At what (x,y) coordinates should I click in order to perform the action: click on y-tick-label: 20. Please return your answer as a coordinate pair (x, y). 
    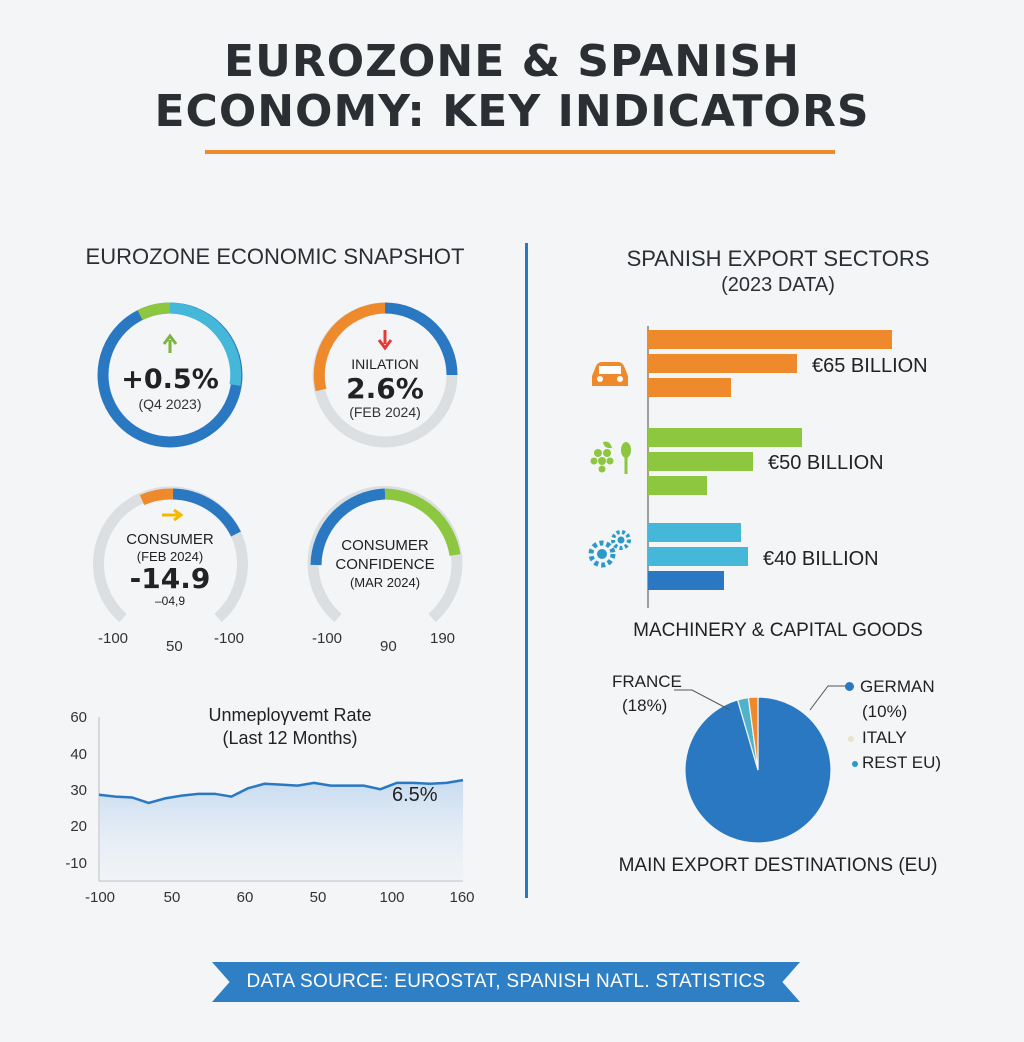
    Looking at the image, I should click on (78, 826).